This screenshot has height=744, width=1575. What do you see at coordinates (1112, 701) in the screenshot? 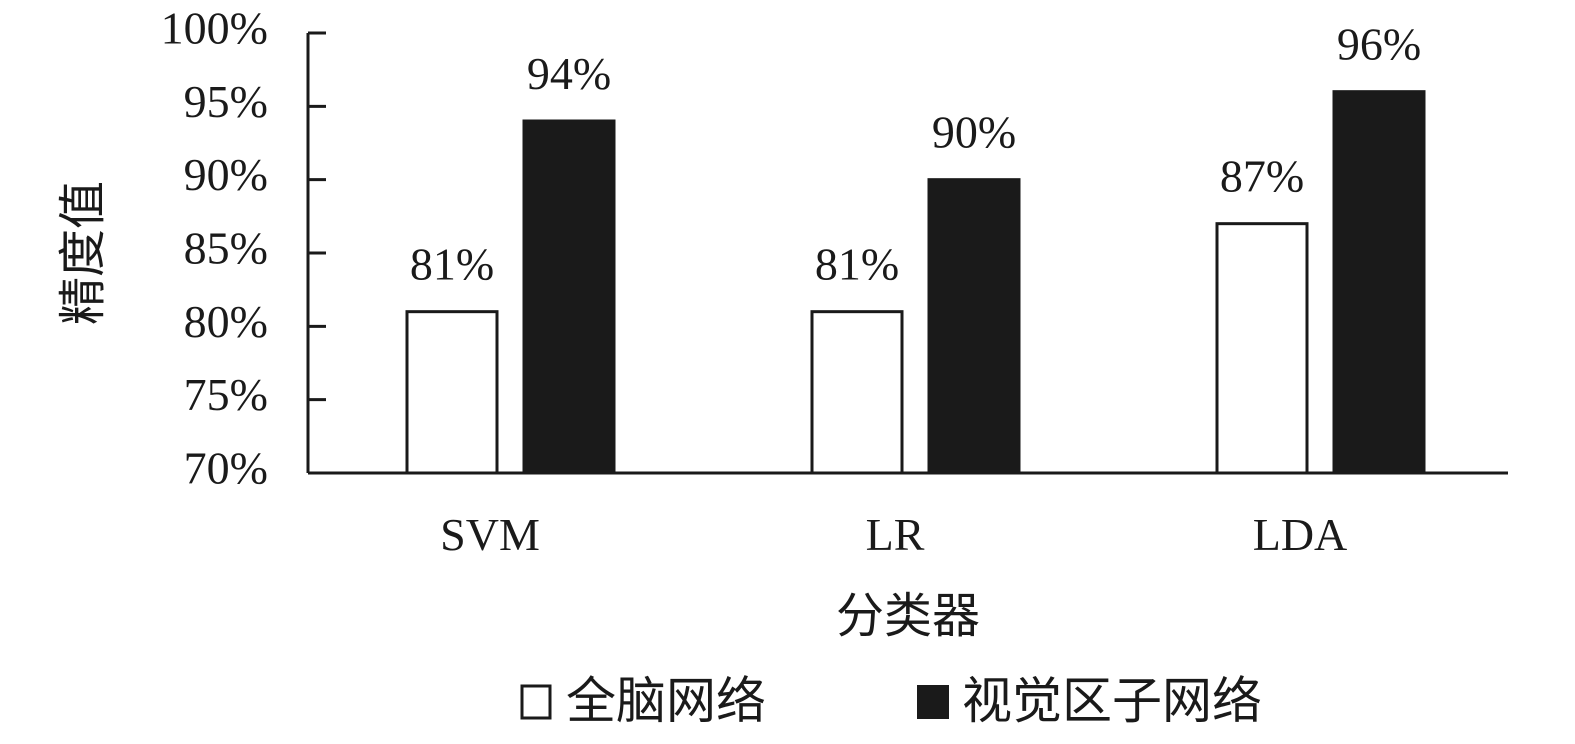
I see `legend-label-visual-subnetwork: 视觉区子网络` at bounding box center [1112, 701].